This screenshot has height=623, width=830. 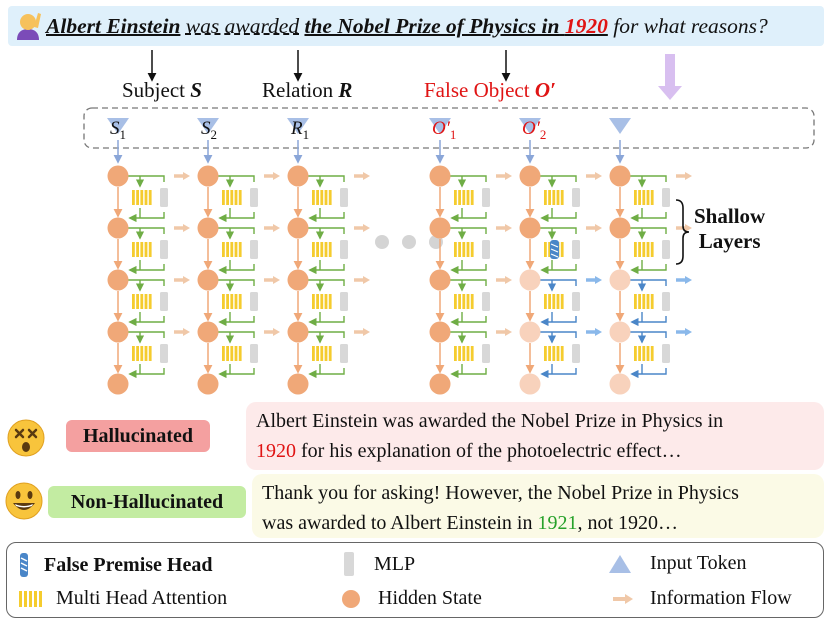 I want to click on legend-input-token: Input Token, so click(x=677, y=563).